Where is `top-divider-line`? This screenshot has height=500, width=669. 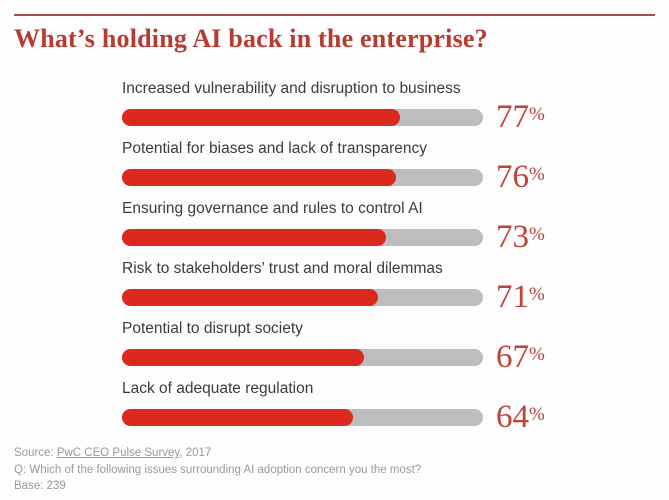 top-divider-line is located at coordinates (334, 15).